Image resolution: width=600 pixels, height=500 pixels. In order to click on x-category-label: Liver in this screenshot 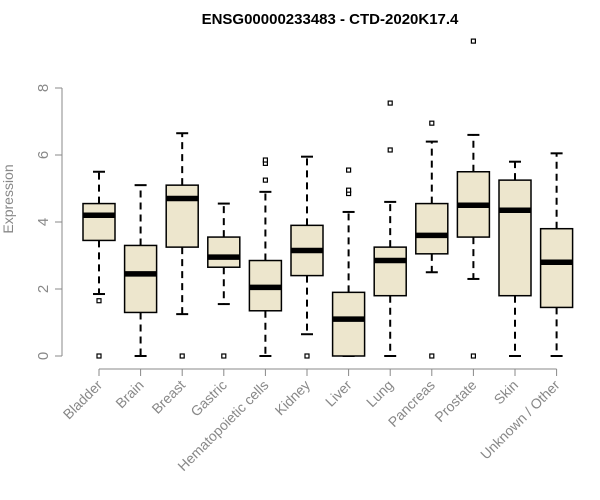, I will do `click(338, 393)`.